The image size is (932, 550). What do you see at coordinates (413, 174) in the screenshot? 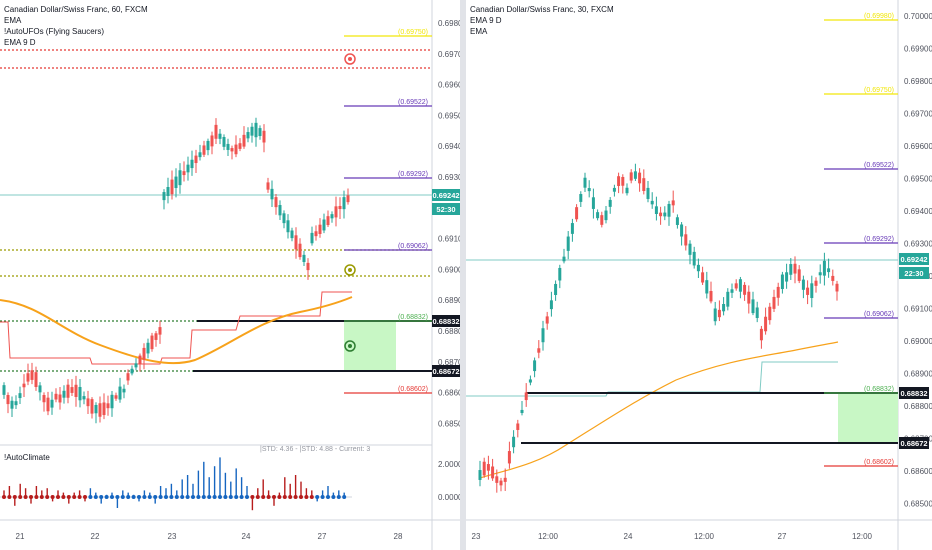
I see `left-level-label: (0.69292)` at bounding box center [413, 174].